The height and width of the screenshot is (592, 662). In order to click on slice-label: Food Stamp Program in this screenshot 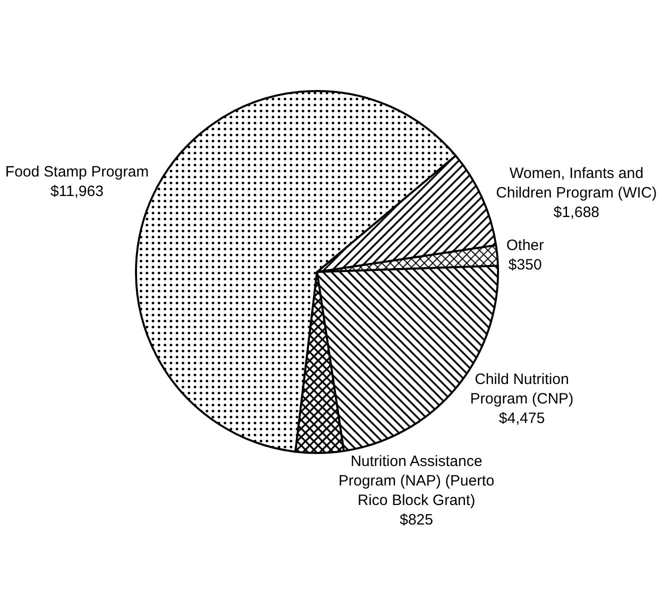, I will do `click(77, 171)`.